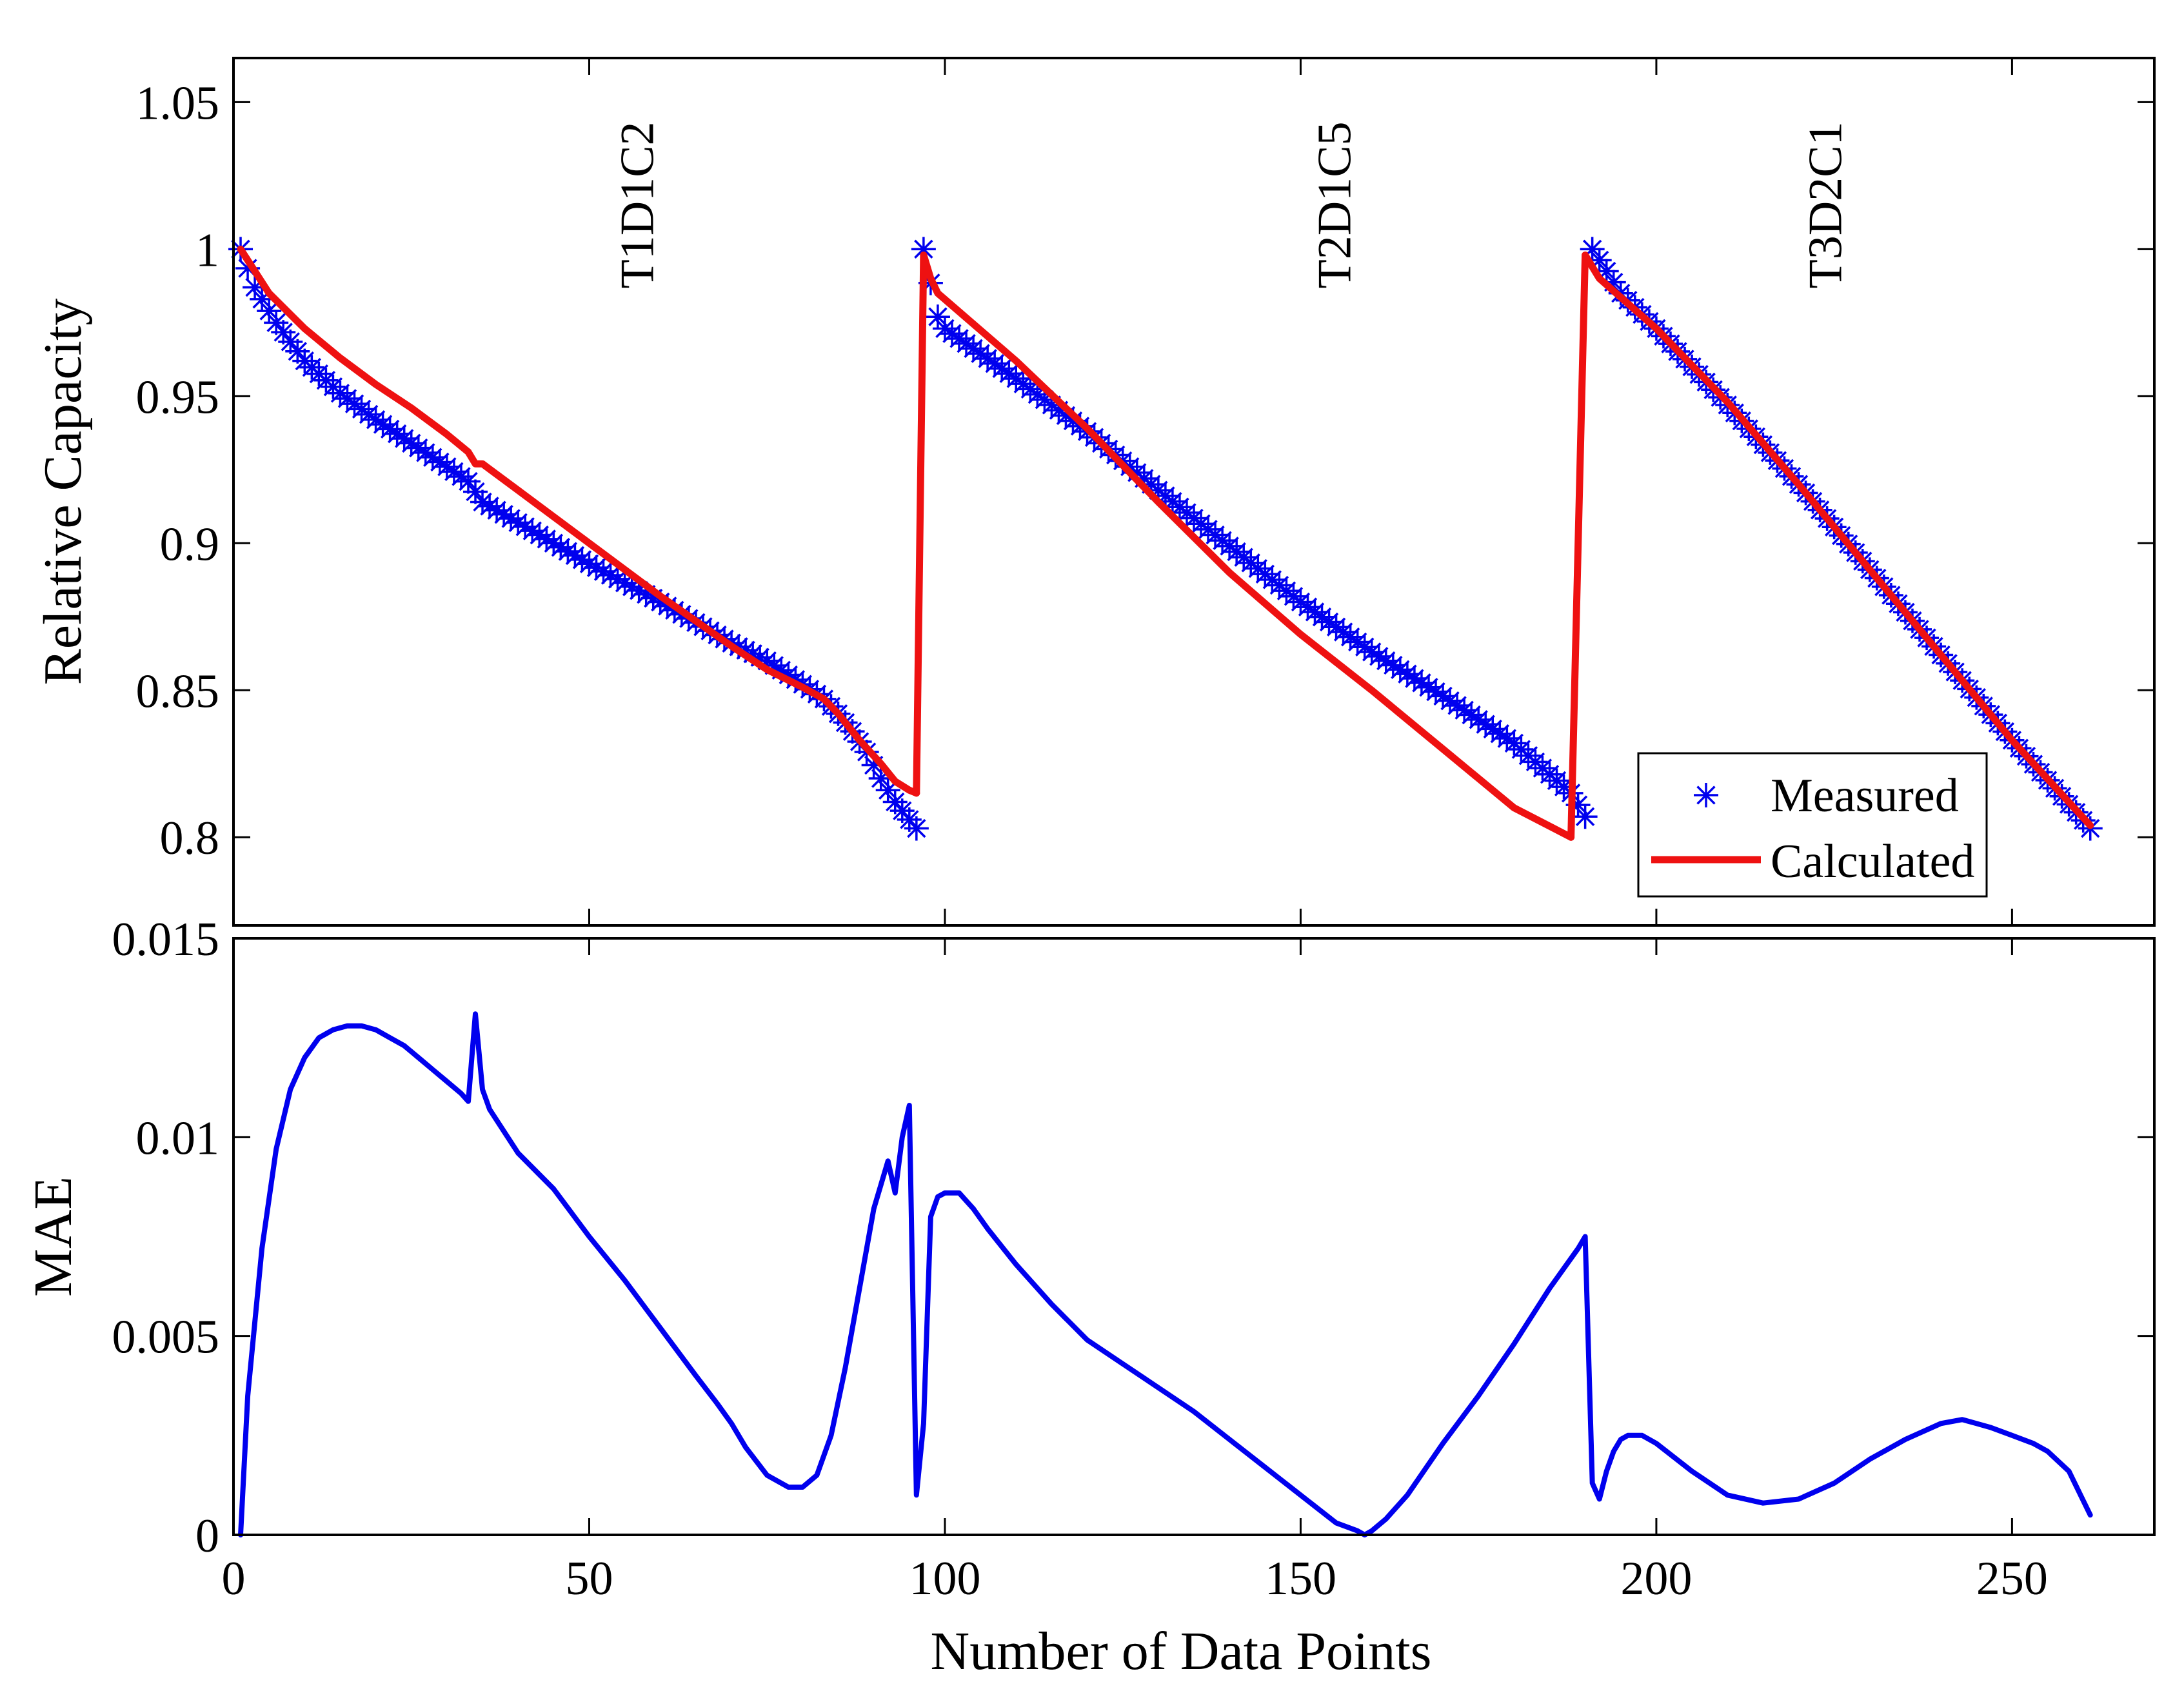 This screenshot has width=2184, height=1689. I want to click on legend-measured-label: Measured, so click(1865, 796).